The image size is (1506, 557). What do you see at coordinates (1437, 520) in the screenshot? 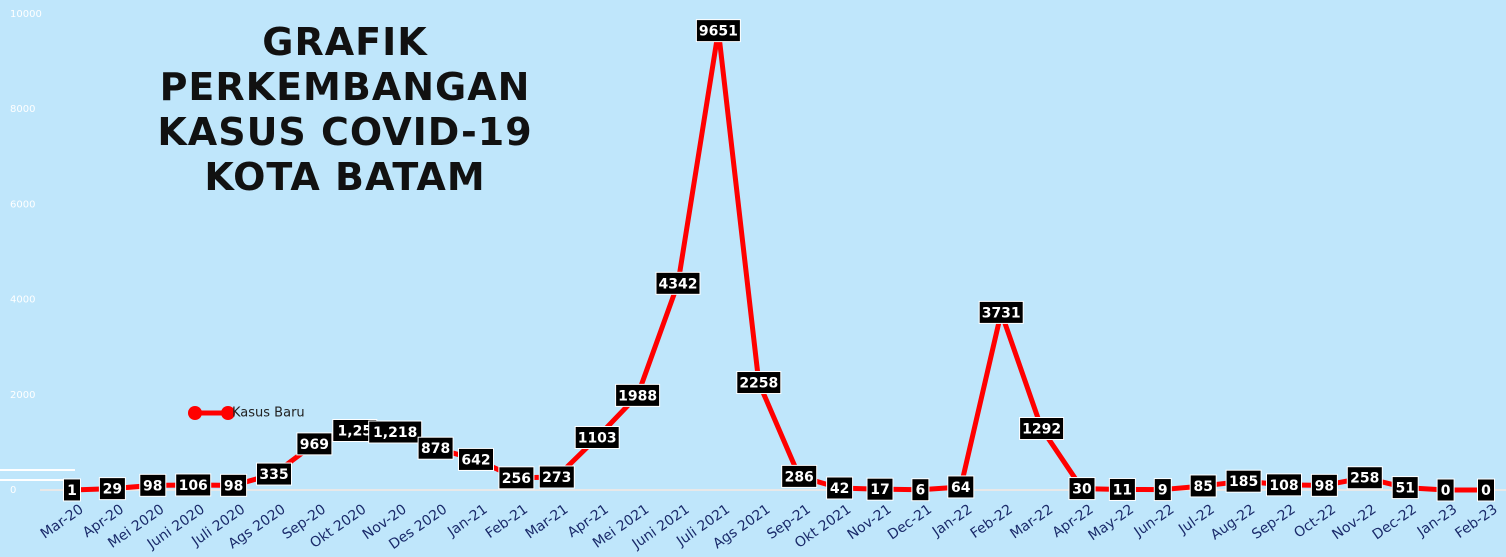
I see `x-tick-label: Jan-23` at bounding box center [1437, 520].